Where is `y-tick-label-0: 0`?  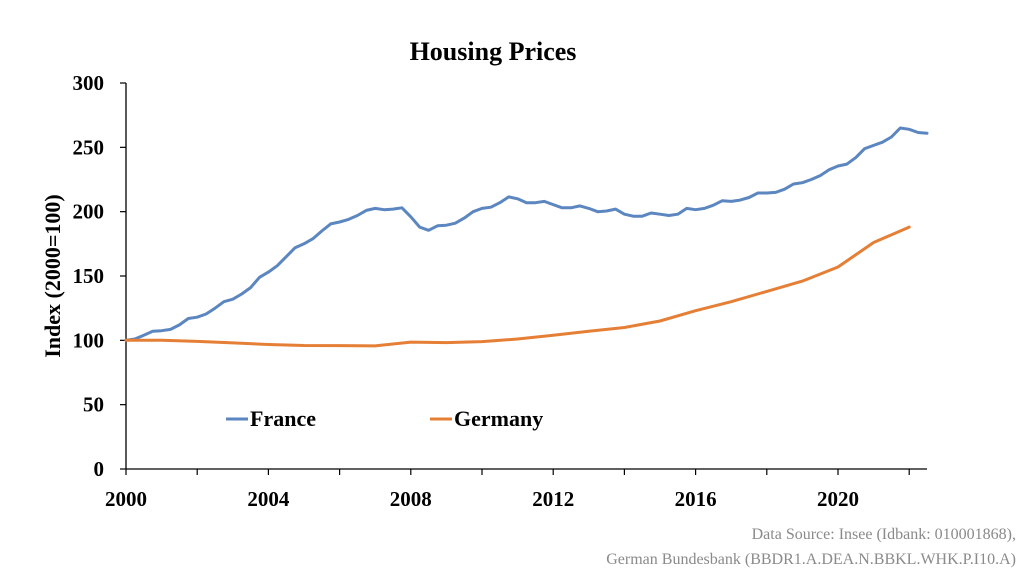 y-tick-label-0: 0 is located at coordinates (99, 469).